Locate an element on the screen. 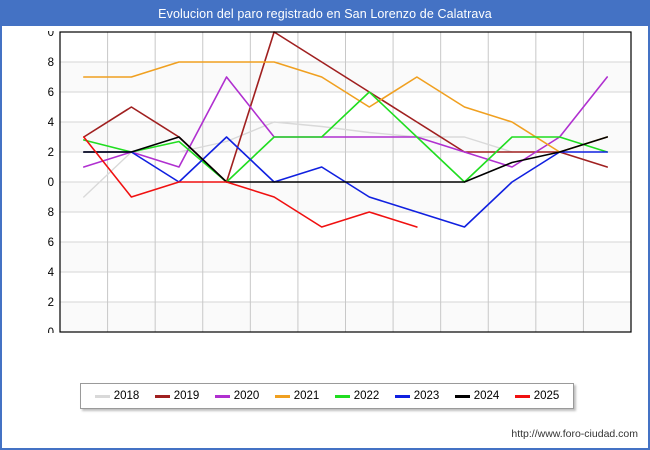 This screenshot has height=450, width=650. legend-label: 2025 is located at coordinates (546, 396).